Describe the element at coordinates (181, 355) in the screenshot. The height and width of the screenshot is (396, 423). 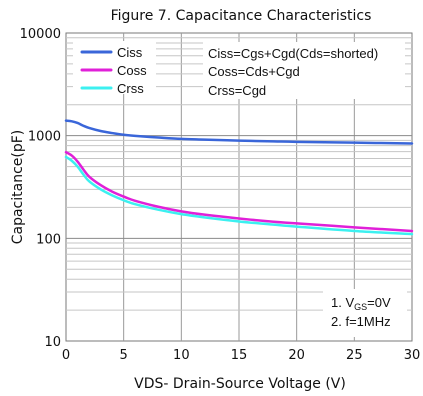
I see `x-tick-label: 10` at that location.